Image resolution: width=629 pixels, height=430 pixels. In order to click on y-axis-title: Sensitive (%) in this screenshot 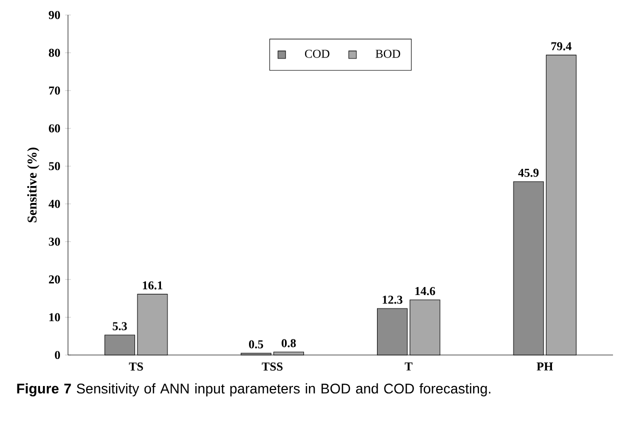, I will do `click(33, 185)`.